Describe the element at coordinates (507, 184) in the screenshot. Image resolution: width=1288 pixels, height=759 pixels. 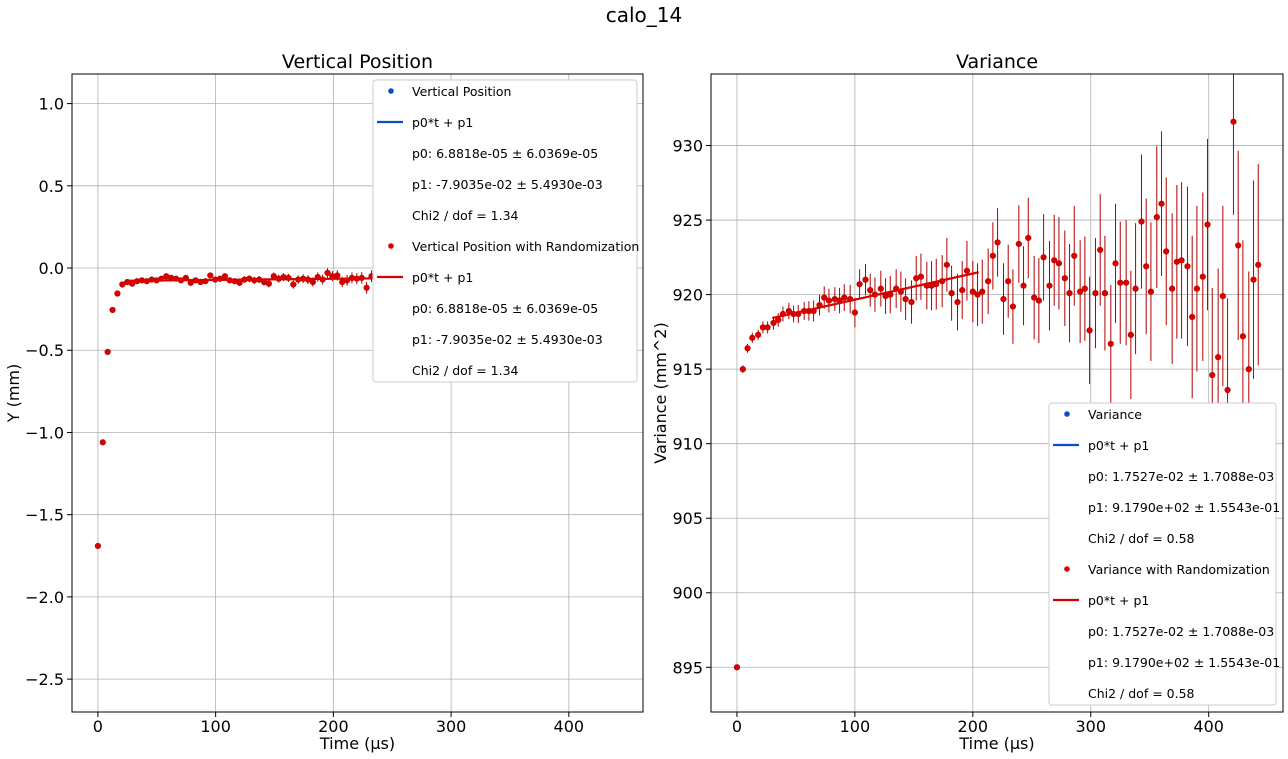
I see `vpos-legend-entry: p1: -7.9035e-02 ± 5.4930e-03` at that location.